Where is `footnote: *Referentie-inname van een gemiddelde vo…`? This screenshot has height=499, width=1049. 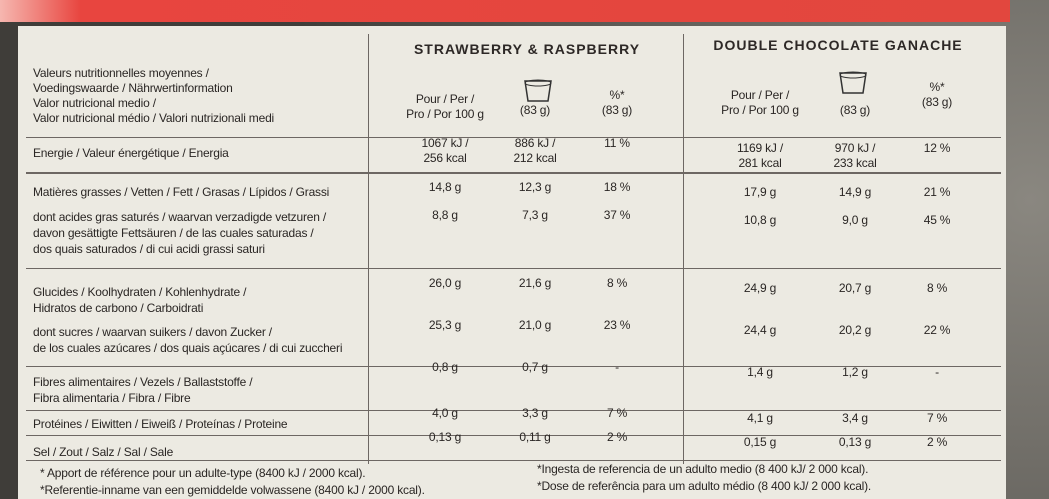
footnote: *Referentie-inname van een gemiddelde vo… is located at coordinates (232, 490).